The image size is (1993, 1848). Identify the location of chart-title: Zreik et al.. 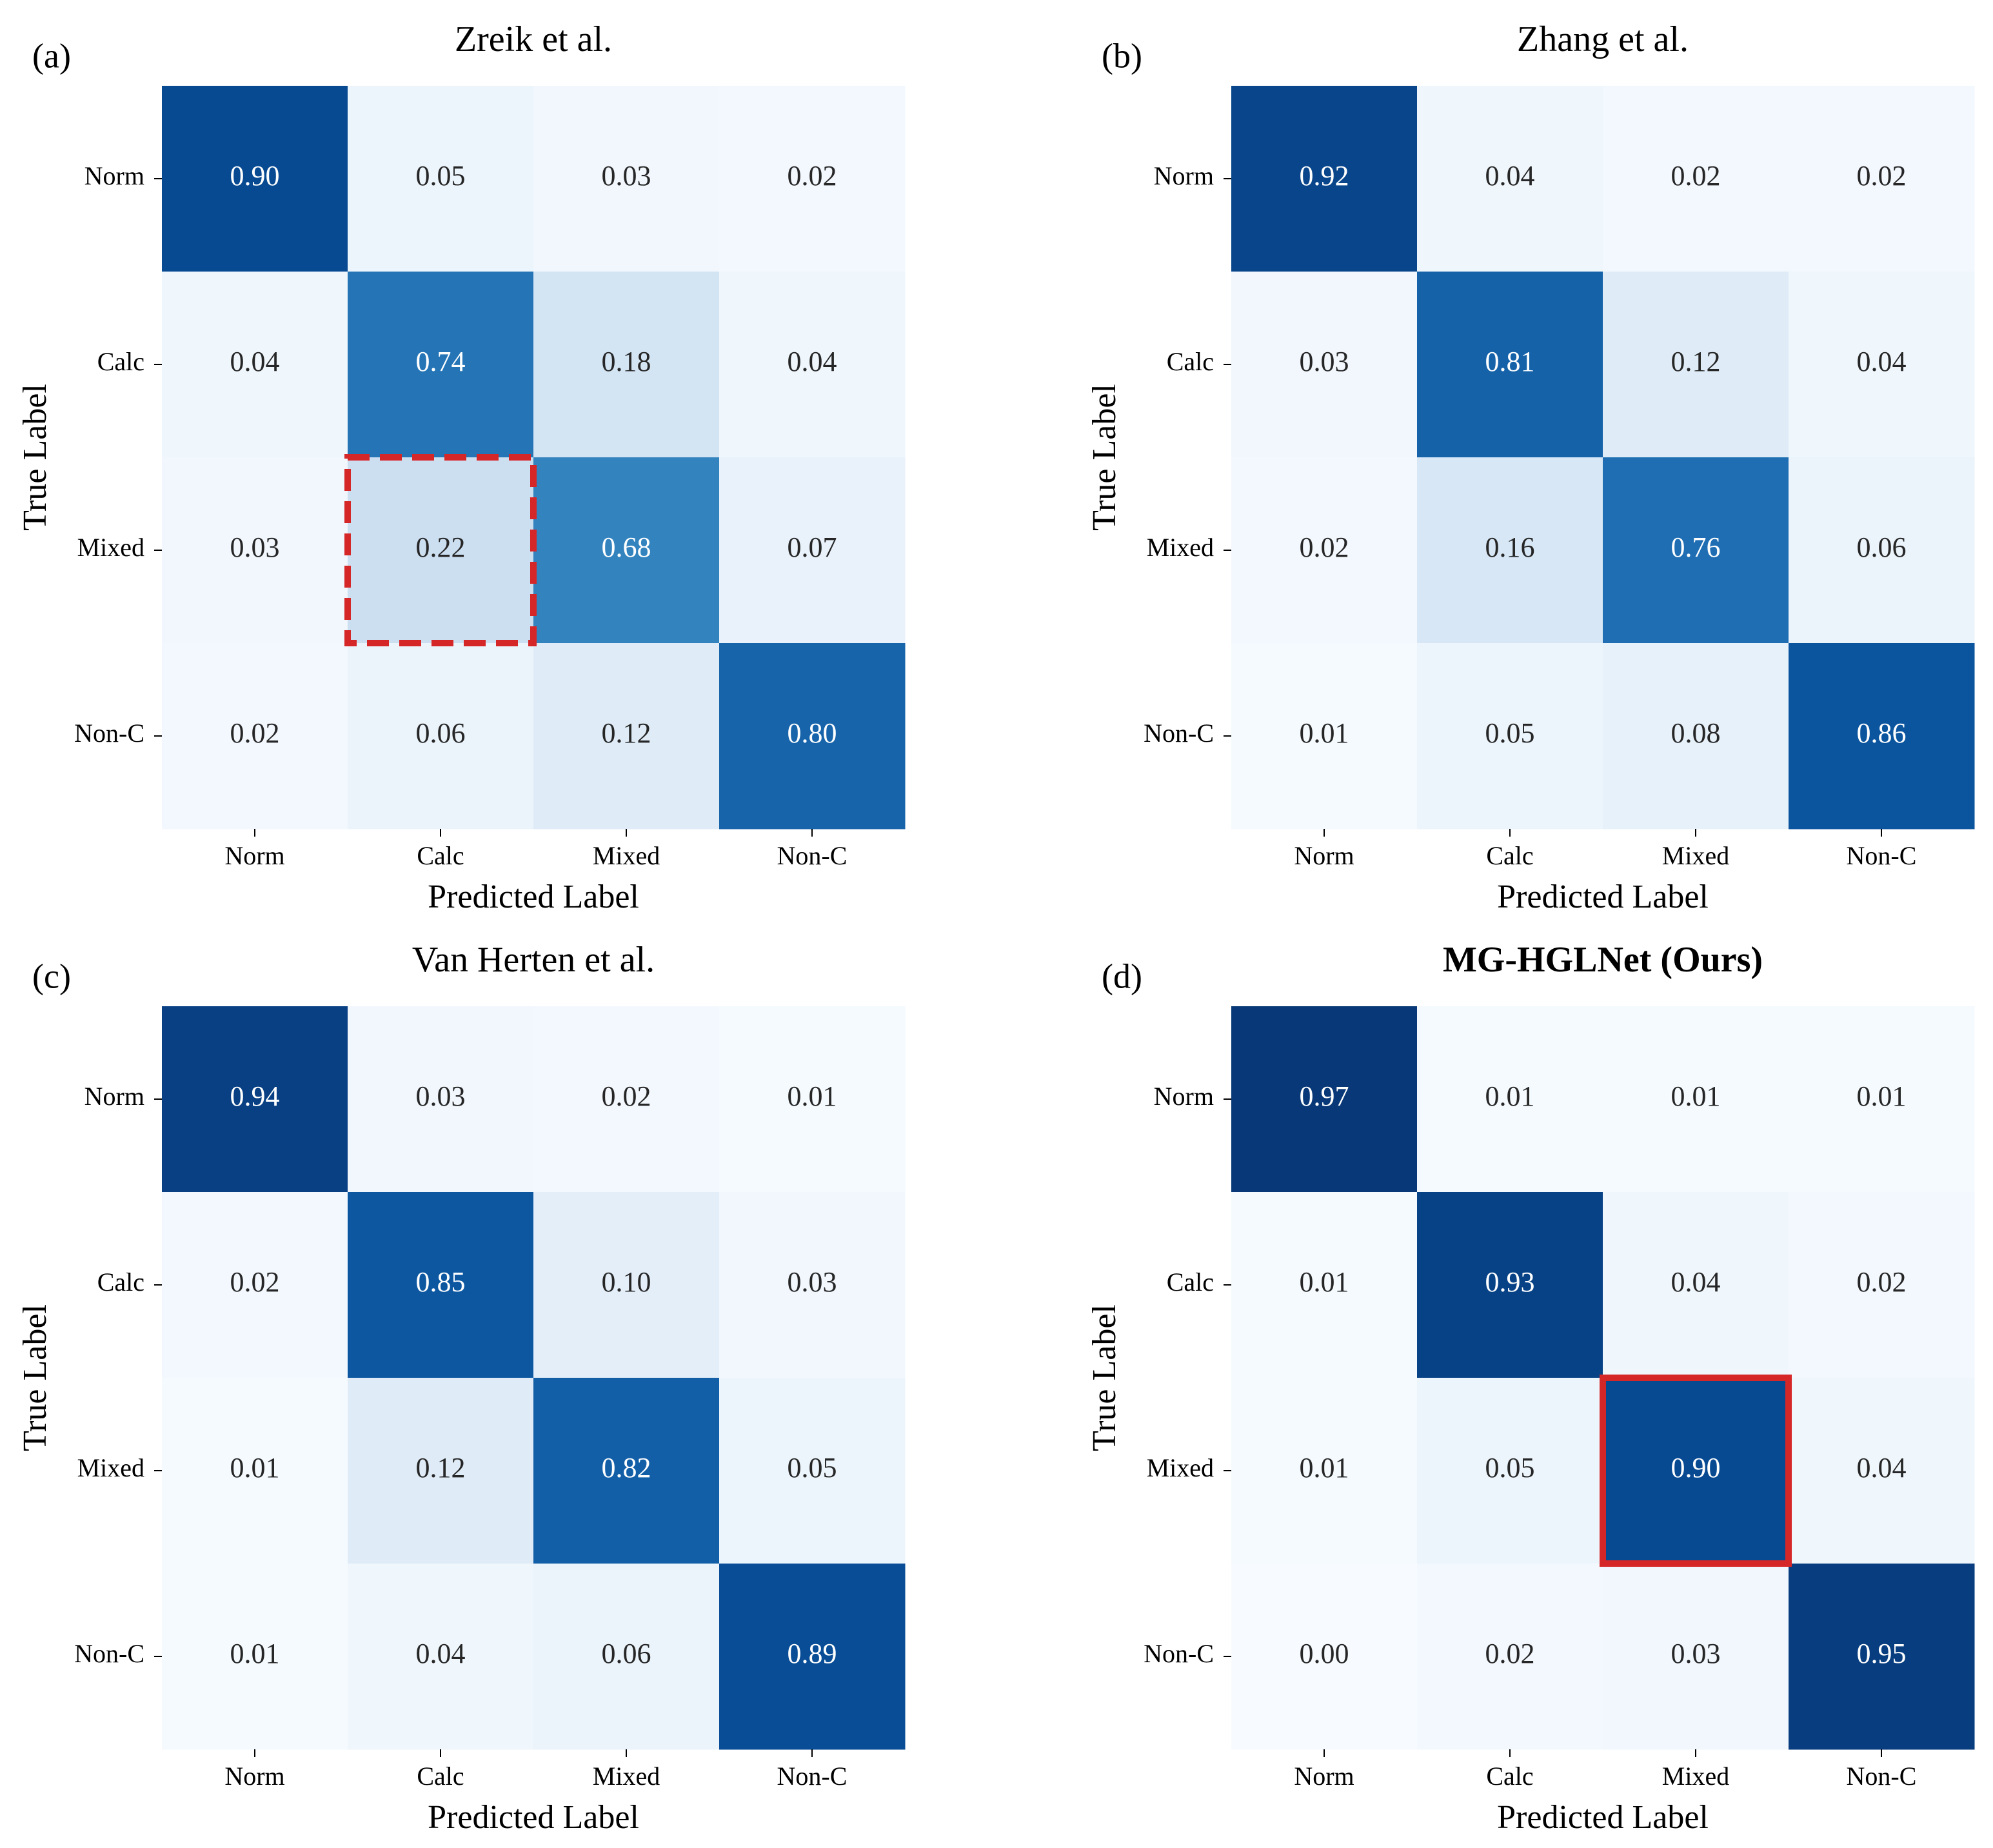
(533, 39).